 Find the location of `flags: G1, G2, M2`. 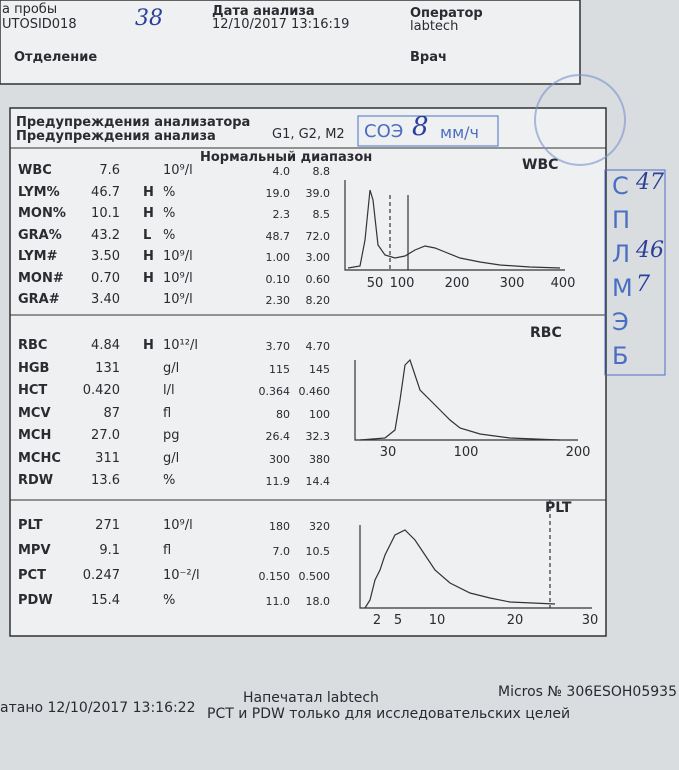

flags: G1, G2, M2 is located at coordinates (308, 134).